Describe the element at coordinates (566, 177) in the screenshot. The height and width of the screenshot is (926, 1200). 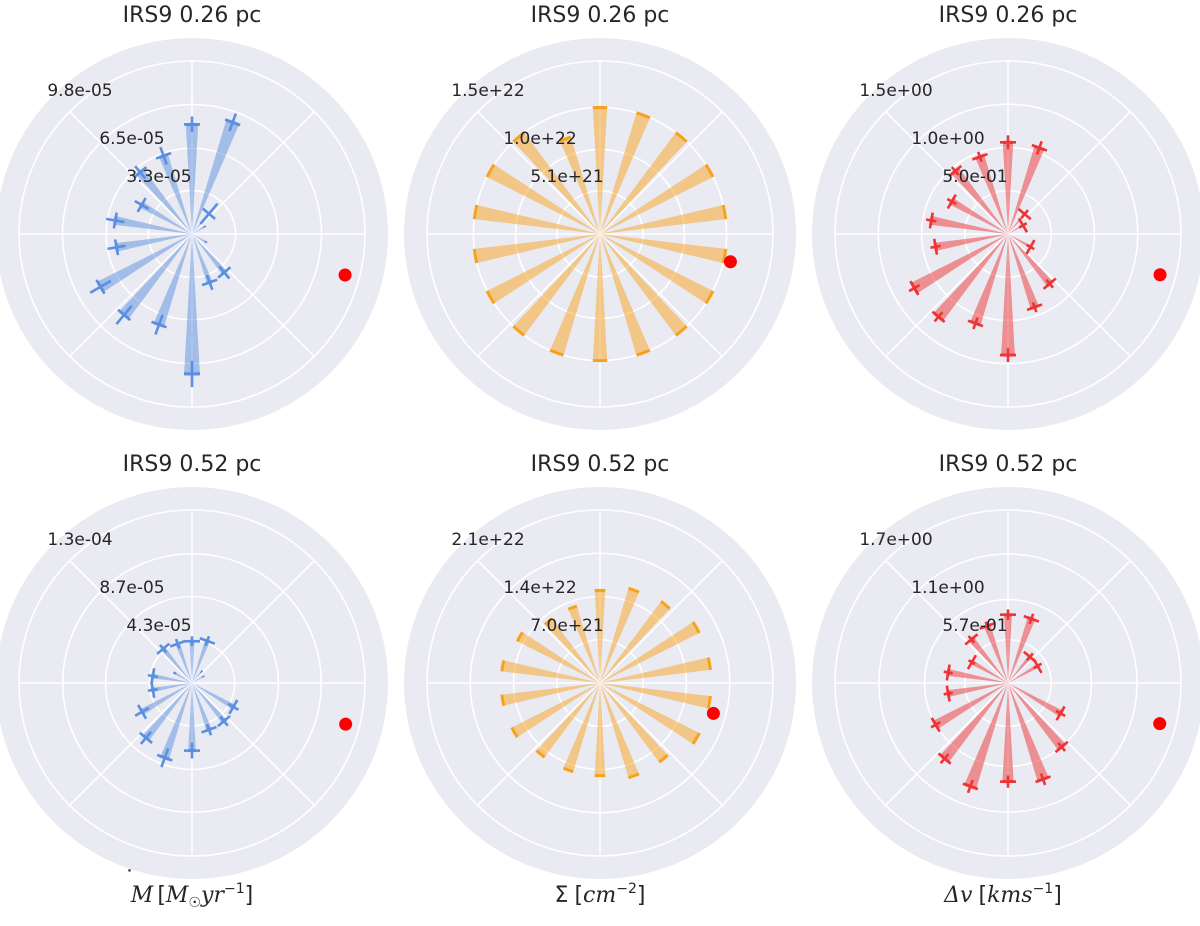
I see `ring-label-0: 5.1e+21` at that location.